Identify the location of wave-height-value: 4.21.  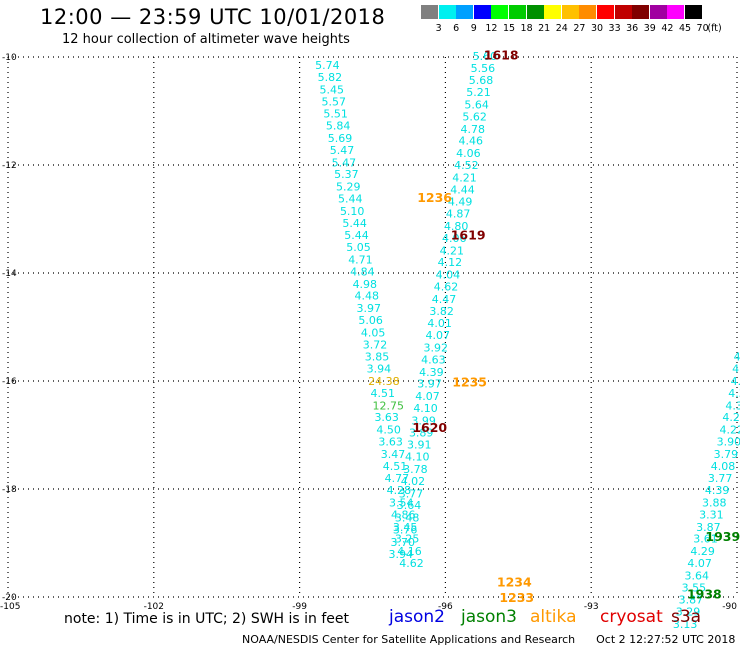
(452, 250).